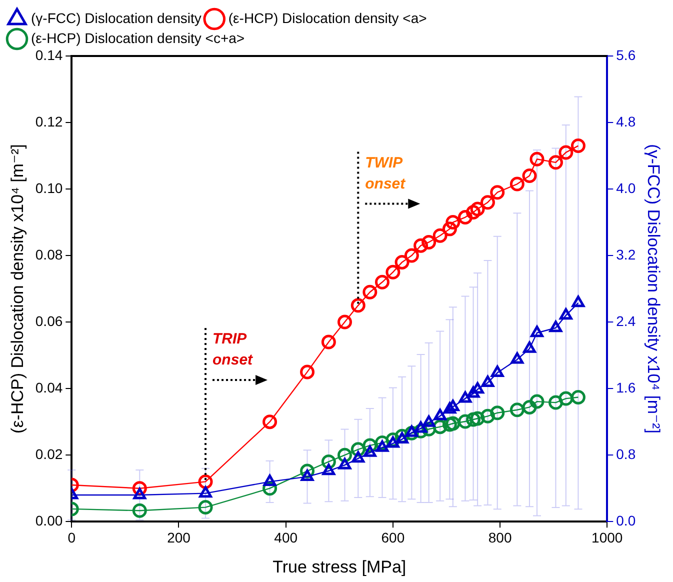 The height and width of the screenshot is (582, 673). Describe the element at coordinates (49, 520) in the screenshot. I see `y-tick-label: 0.00` at that location.